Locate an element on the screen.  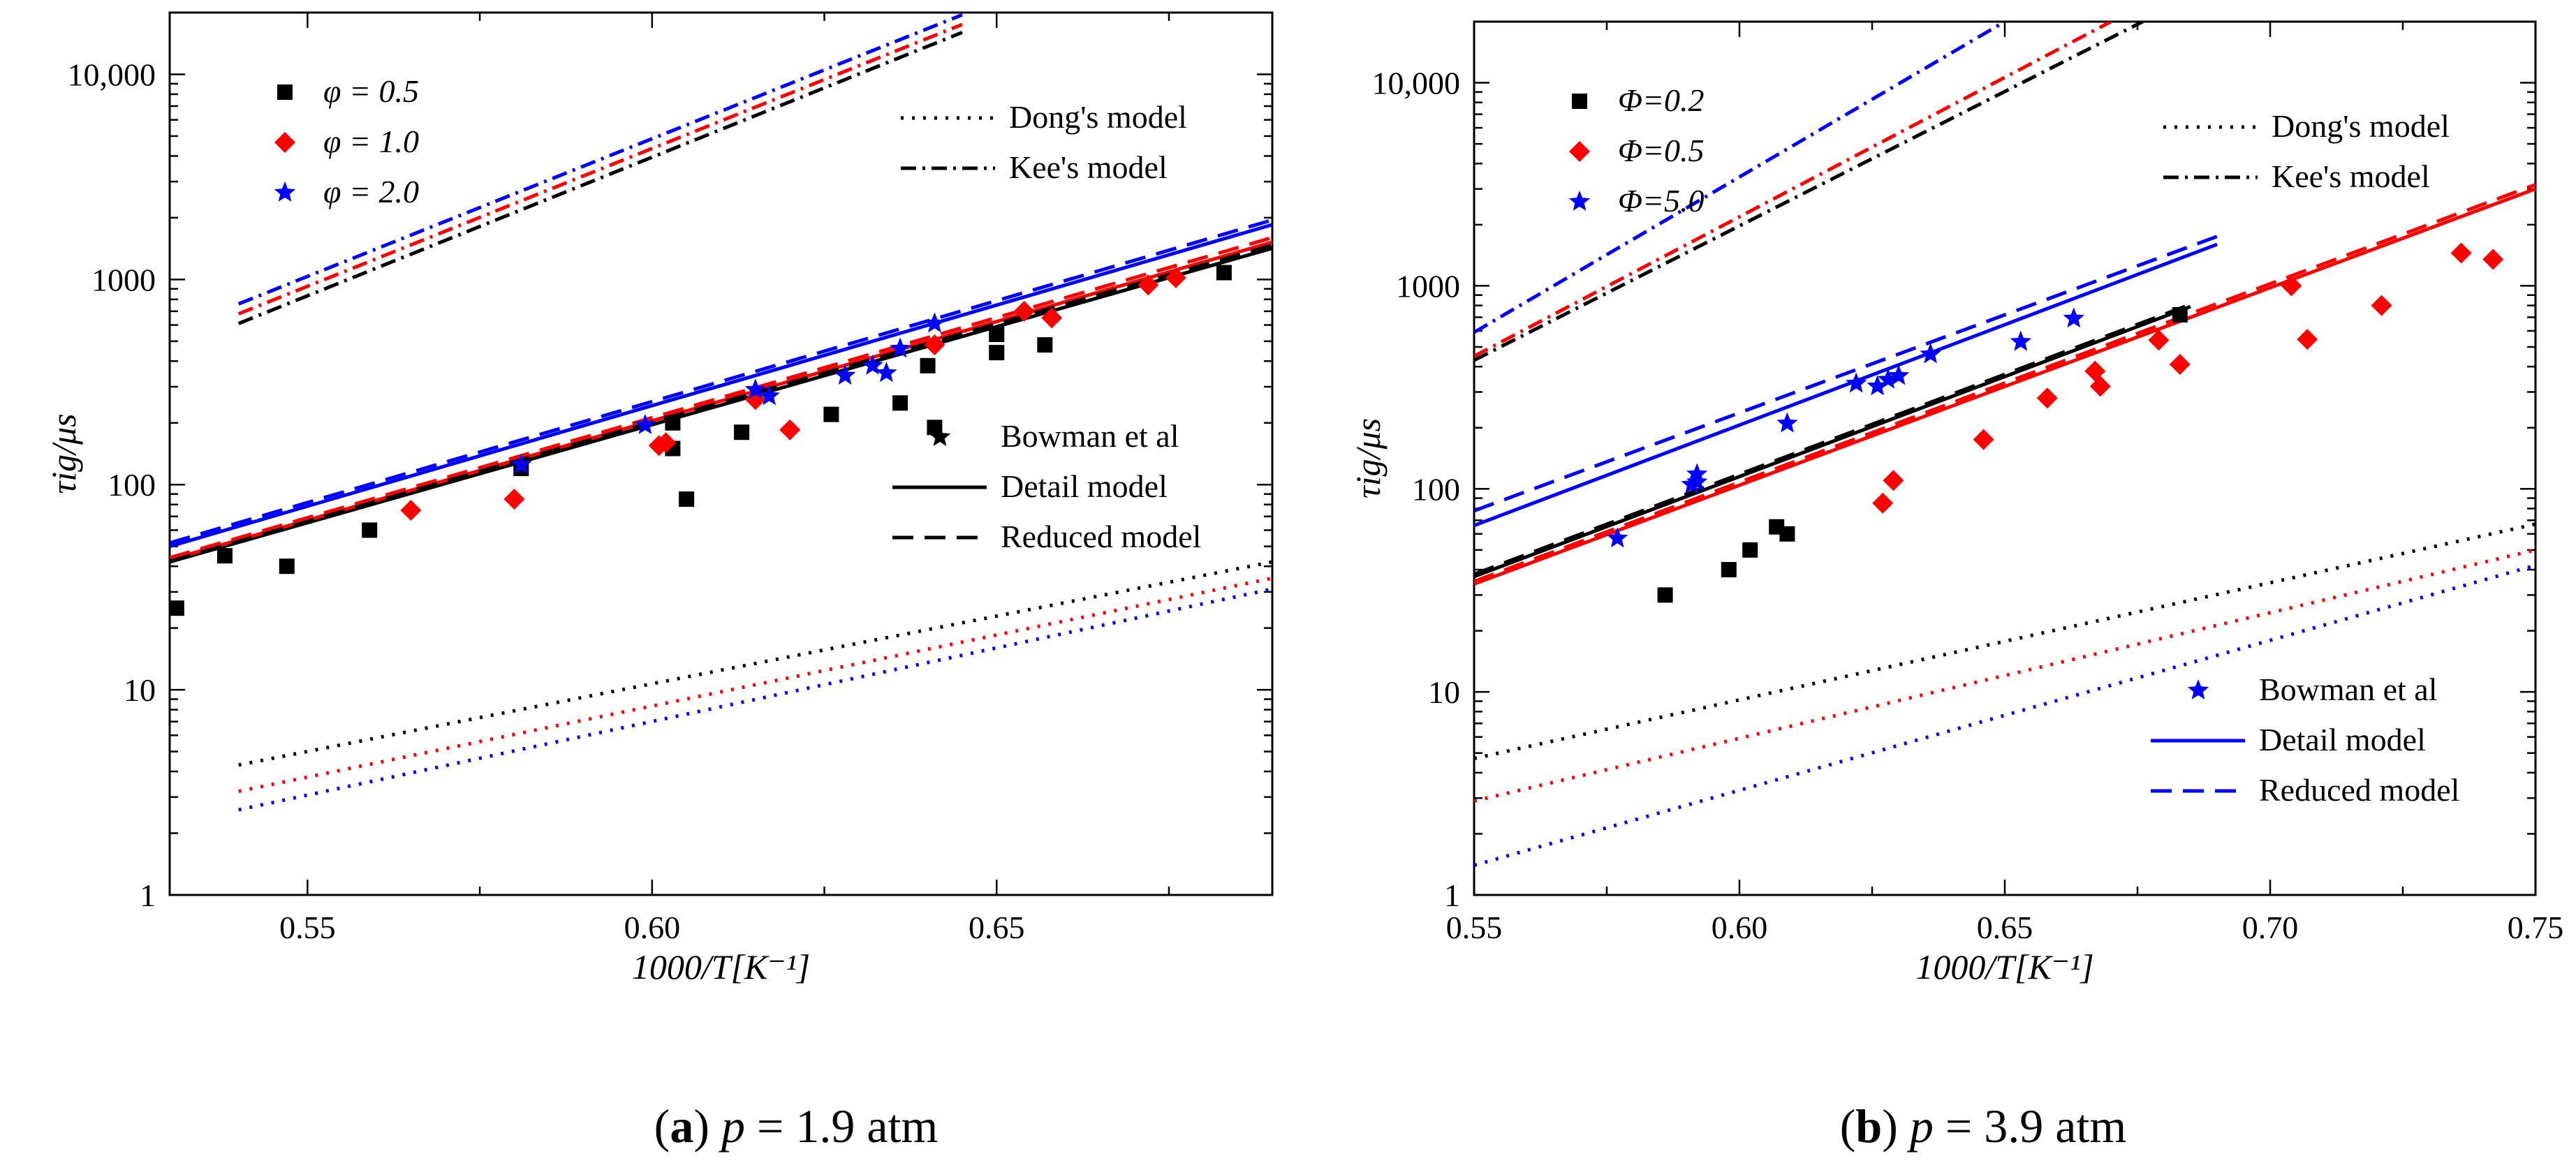
x-tick-label: 0.70 is located at coordinates (2270, 927).